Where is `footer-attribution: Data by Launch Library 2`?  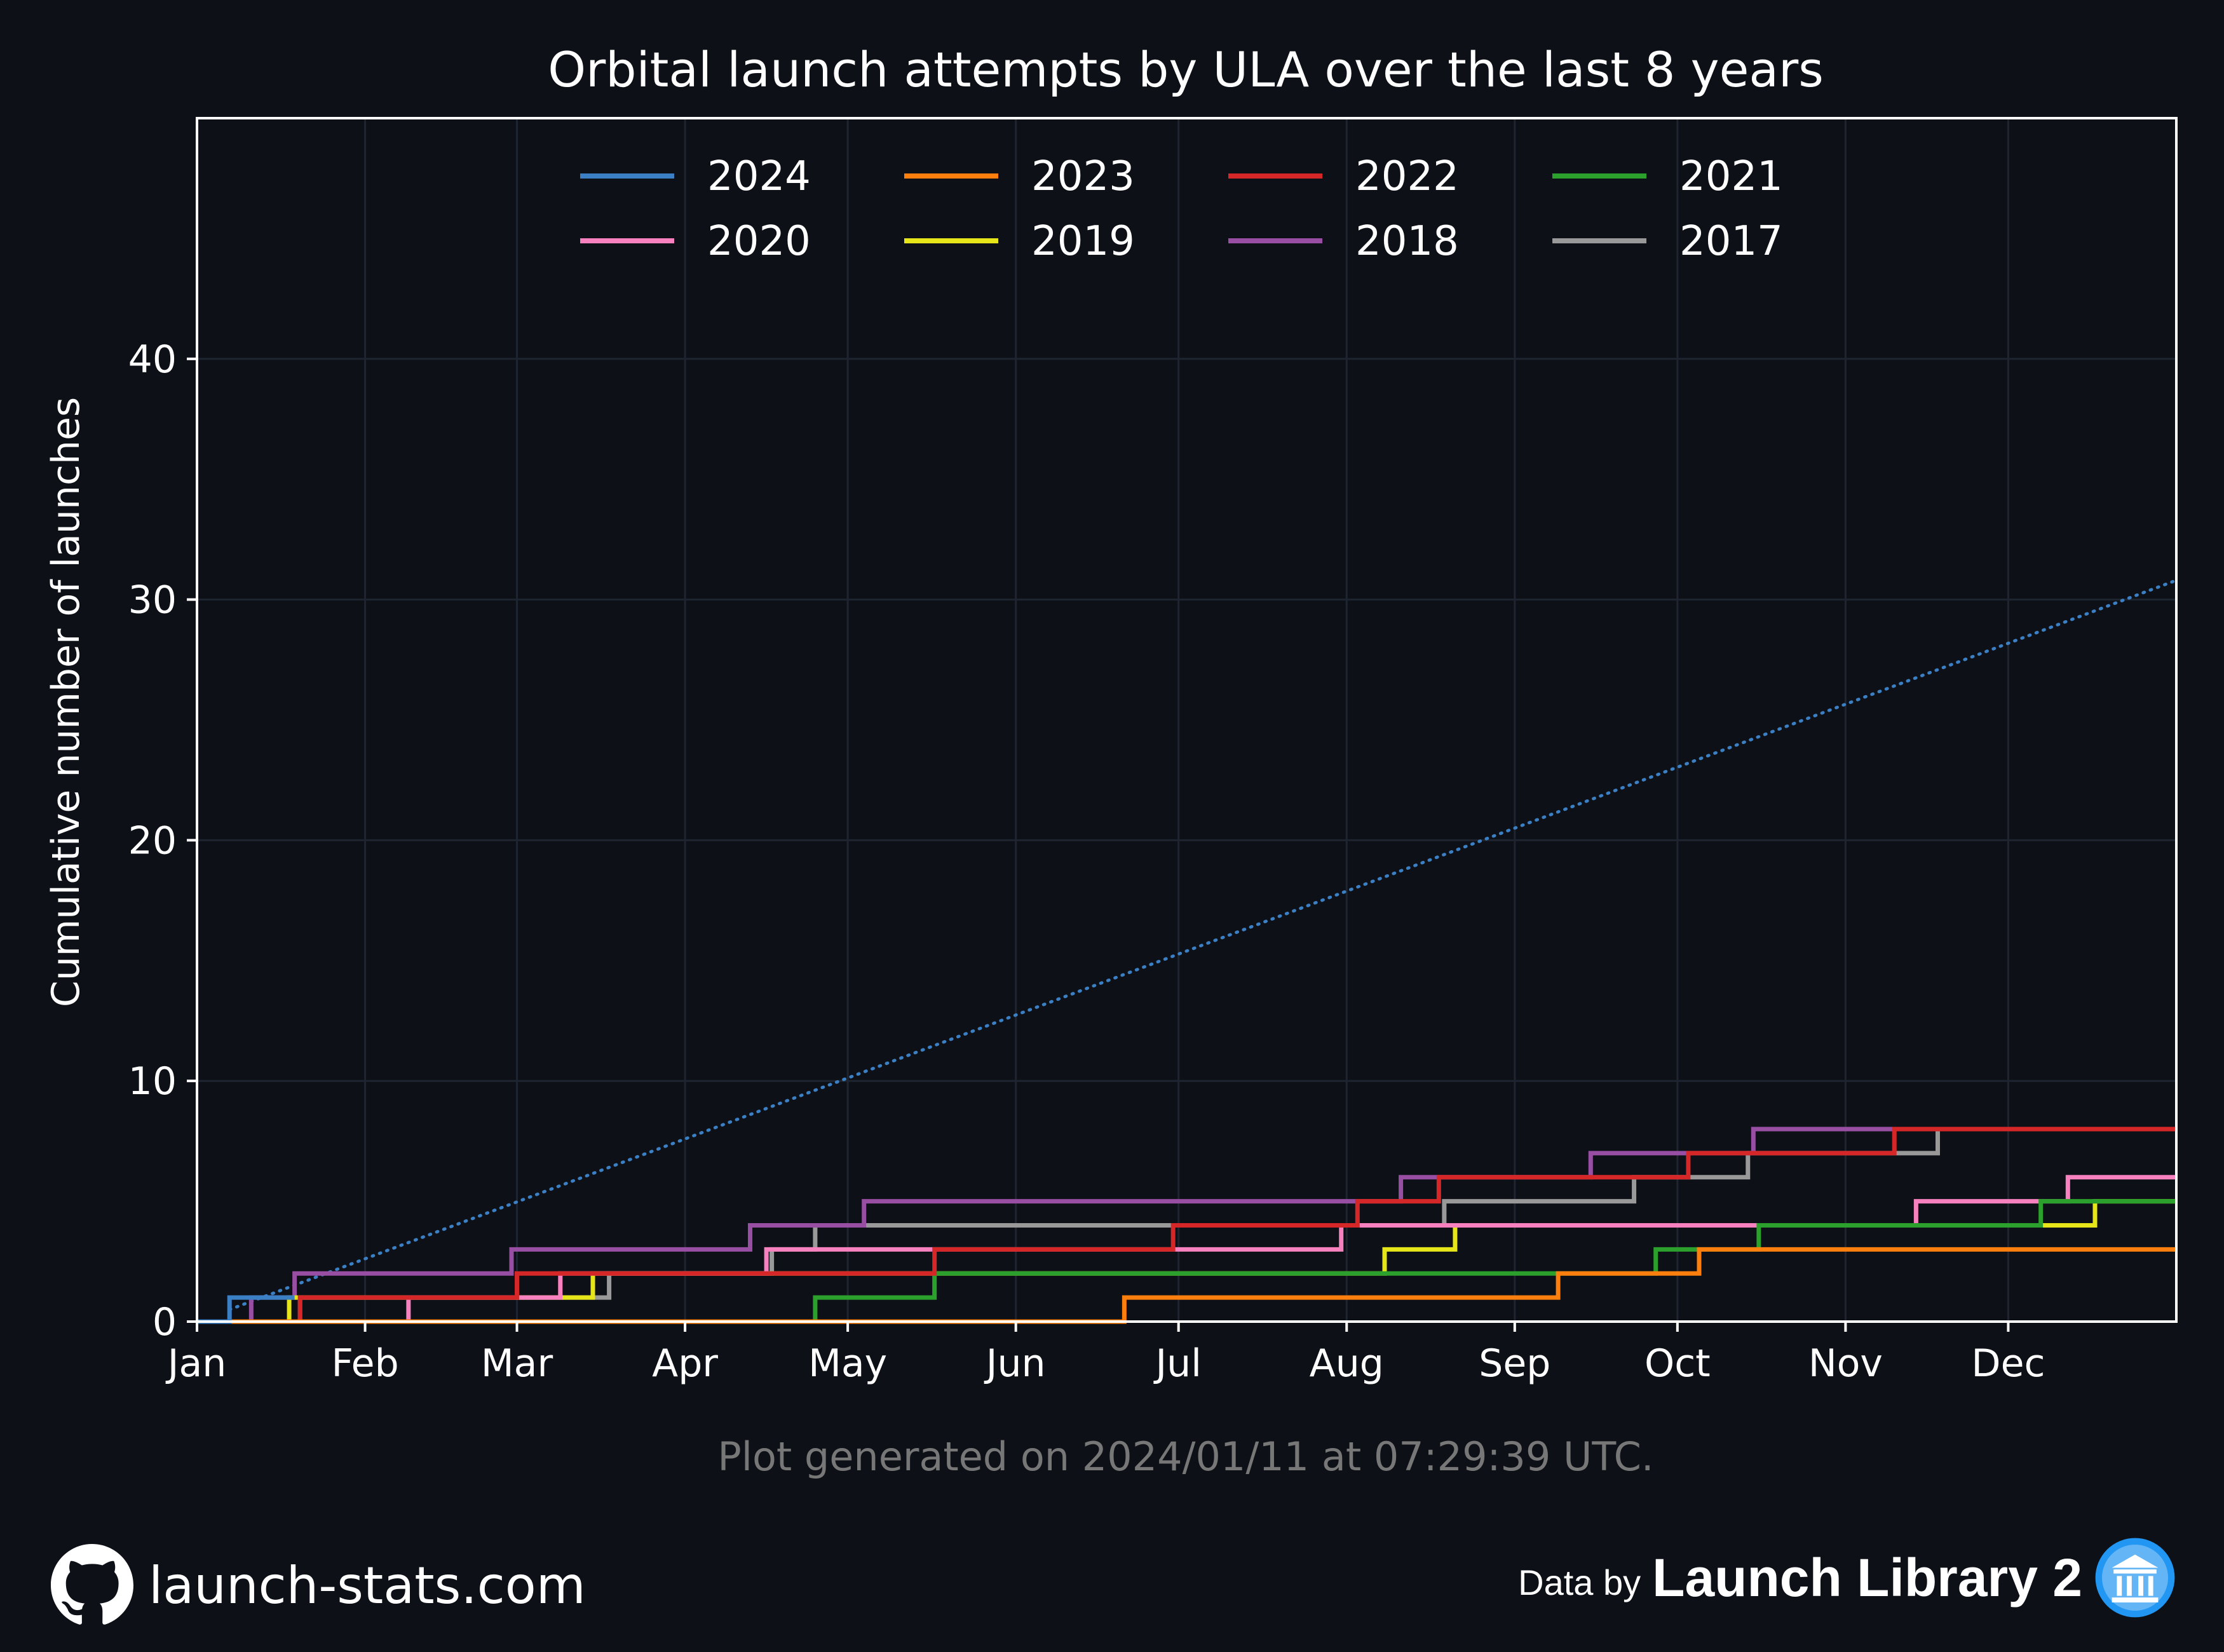 footer-attribution: Data by Launch Library 2 is located at coordinates (1847, 1578).